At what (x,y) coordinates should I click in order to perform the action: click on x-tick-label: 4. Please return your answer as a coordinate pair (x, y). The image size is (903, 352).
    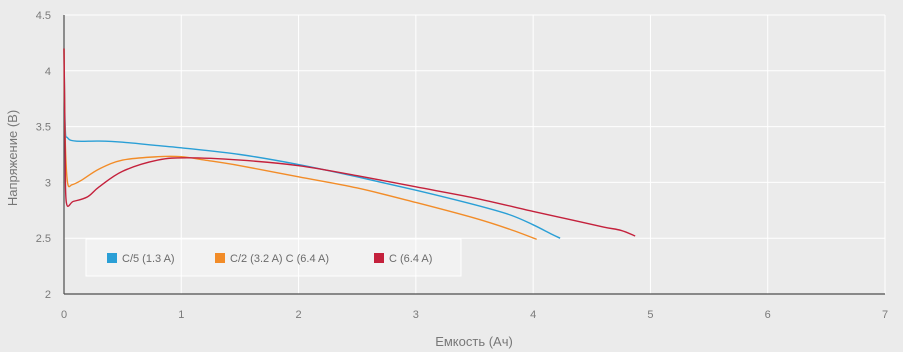
    Looking at the image, I should click on (533, 315).